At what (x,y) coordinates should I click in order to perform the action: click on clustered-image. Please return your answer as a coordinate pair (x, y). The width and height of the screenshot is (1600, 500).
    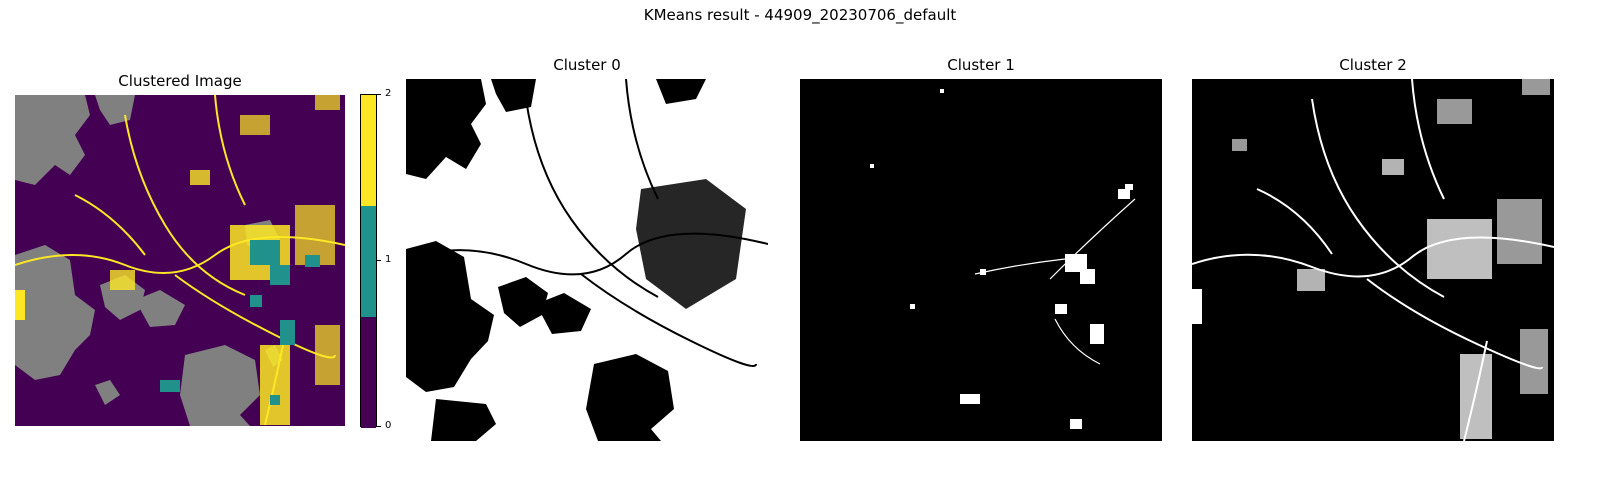
    Looking at the image, I should click on (180, 260).